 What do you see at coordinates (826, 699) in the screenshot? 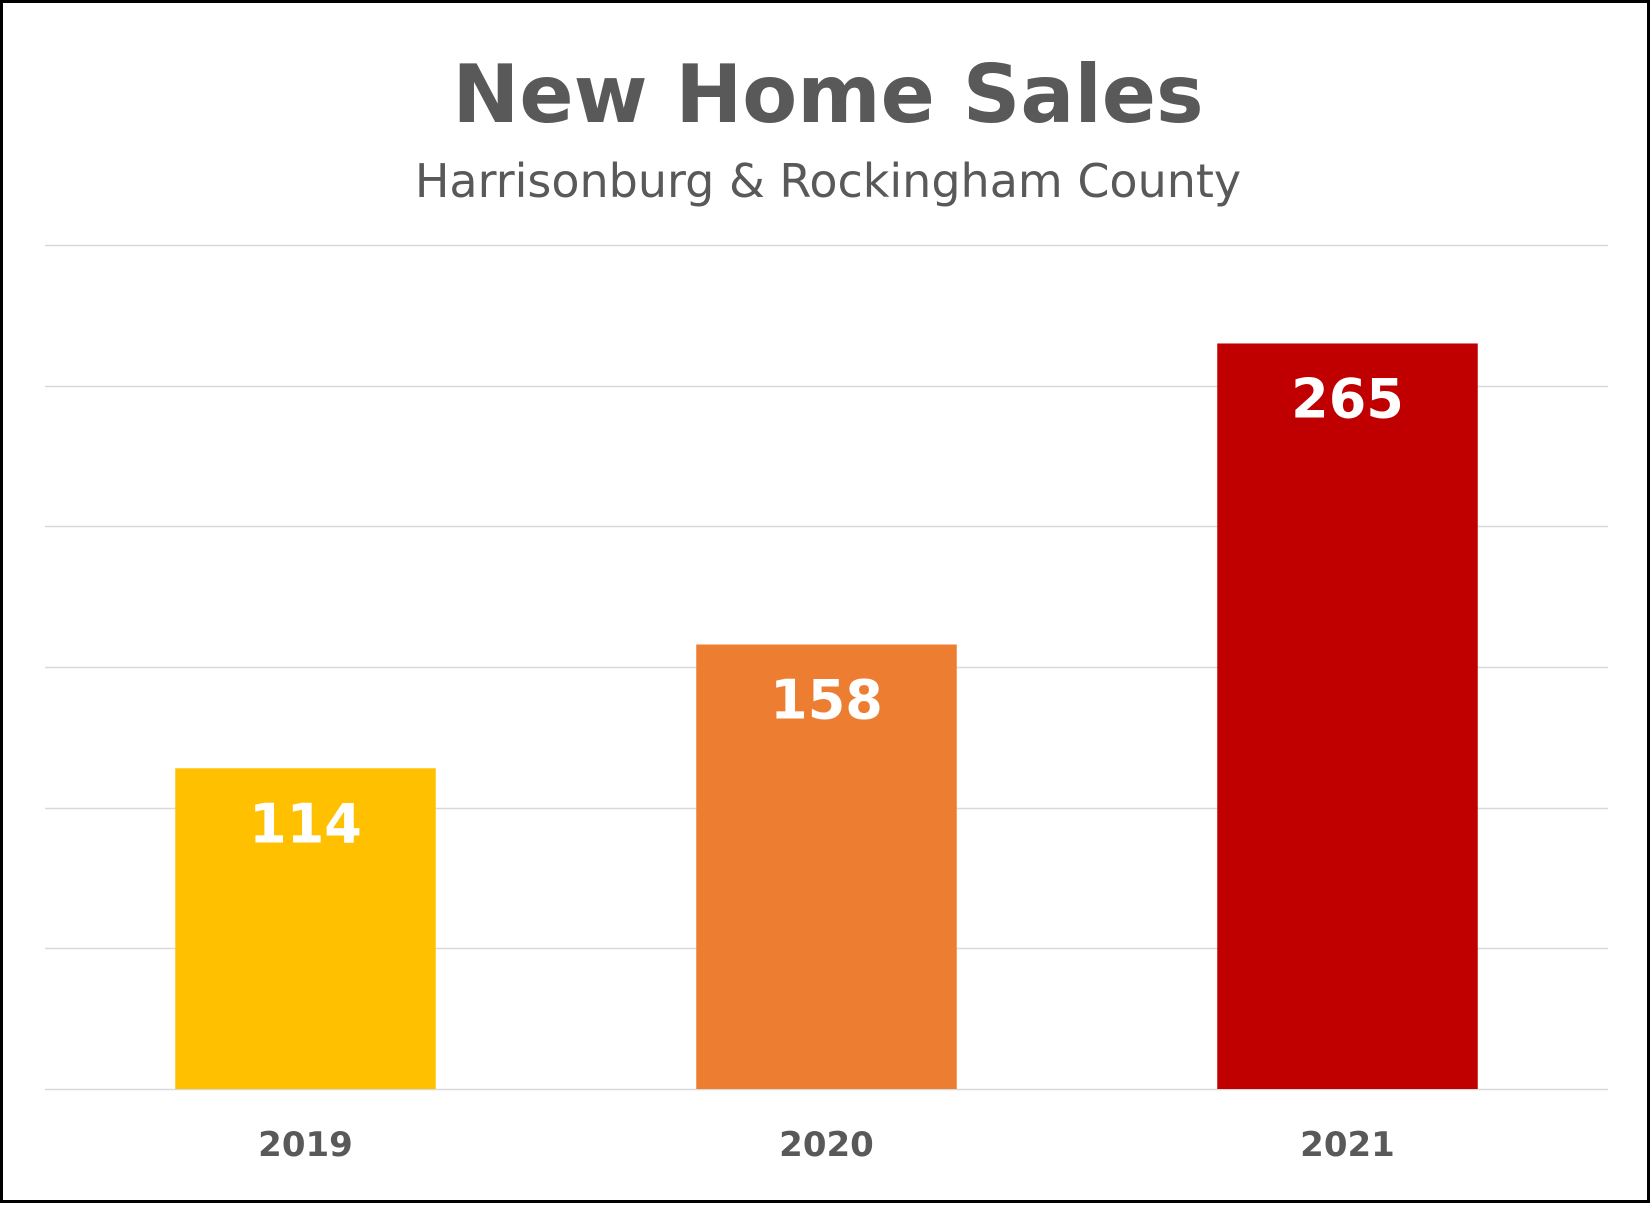
I see `data-label-2020: 158` at bounding box center [826, 699].